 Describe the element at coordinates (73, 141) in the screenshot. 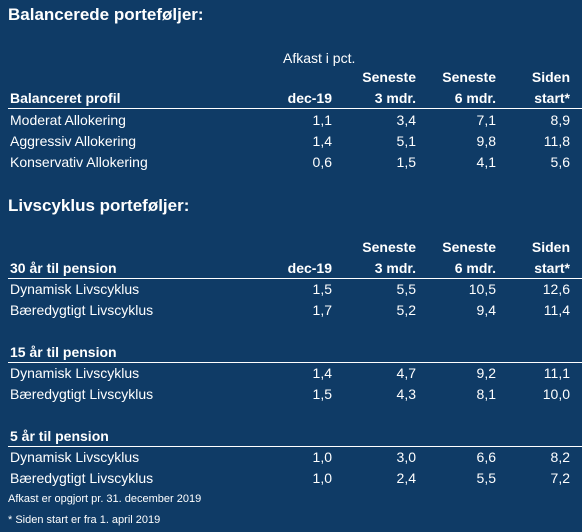

I see `row-label: Aggressiv Allokering` at that location.